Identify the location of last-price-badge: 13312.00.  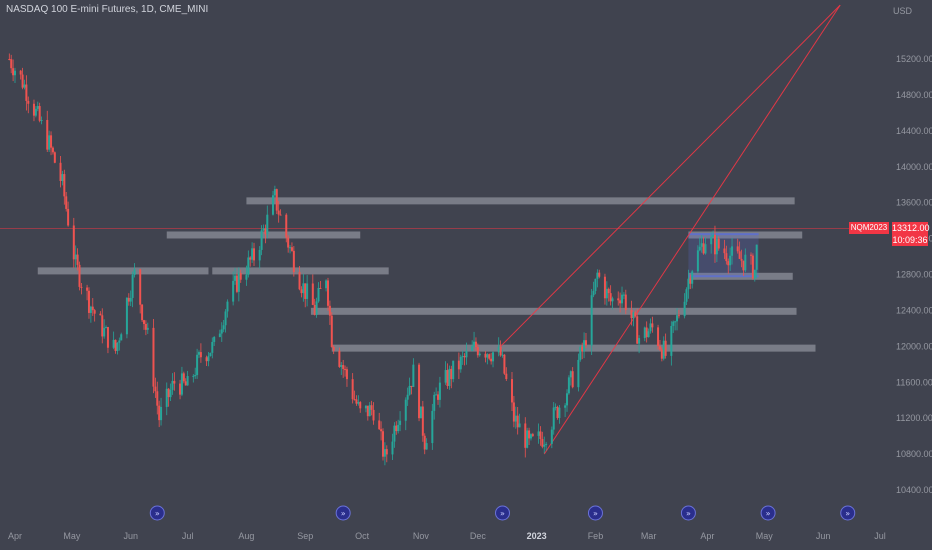
(911, 228).